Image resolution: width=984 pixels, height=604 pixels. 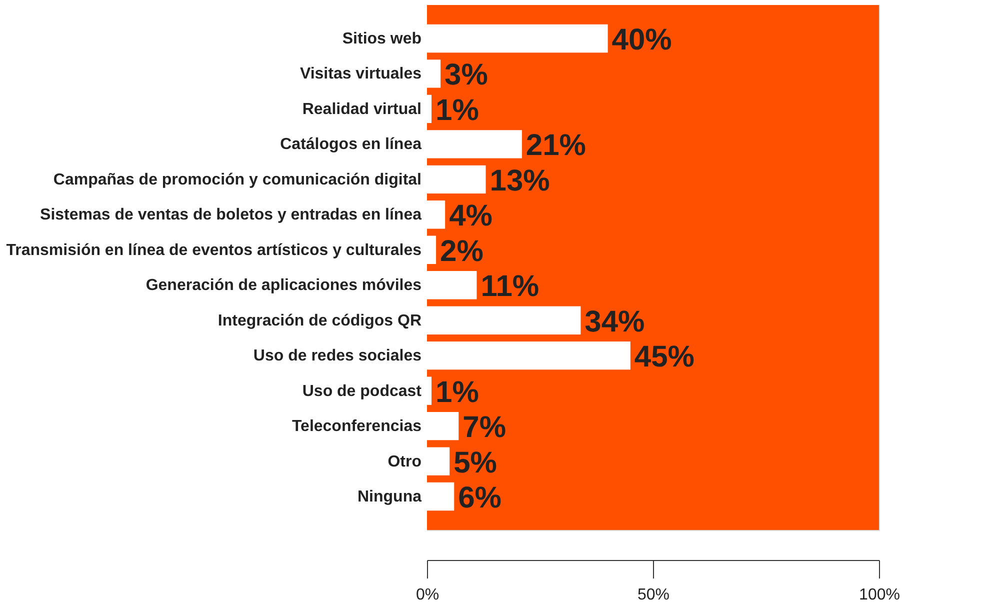 What do you see at coordinates (664, 357) in the screenshot?
I see `data-label: 45%` at bounding box center [664, 357].